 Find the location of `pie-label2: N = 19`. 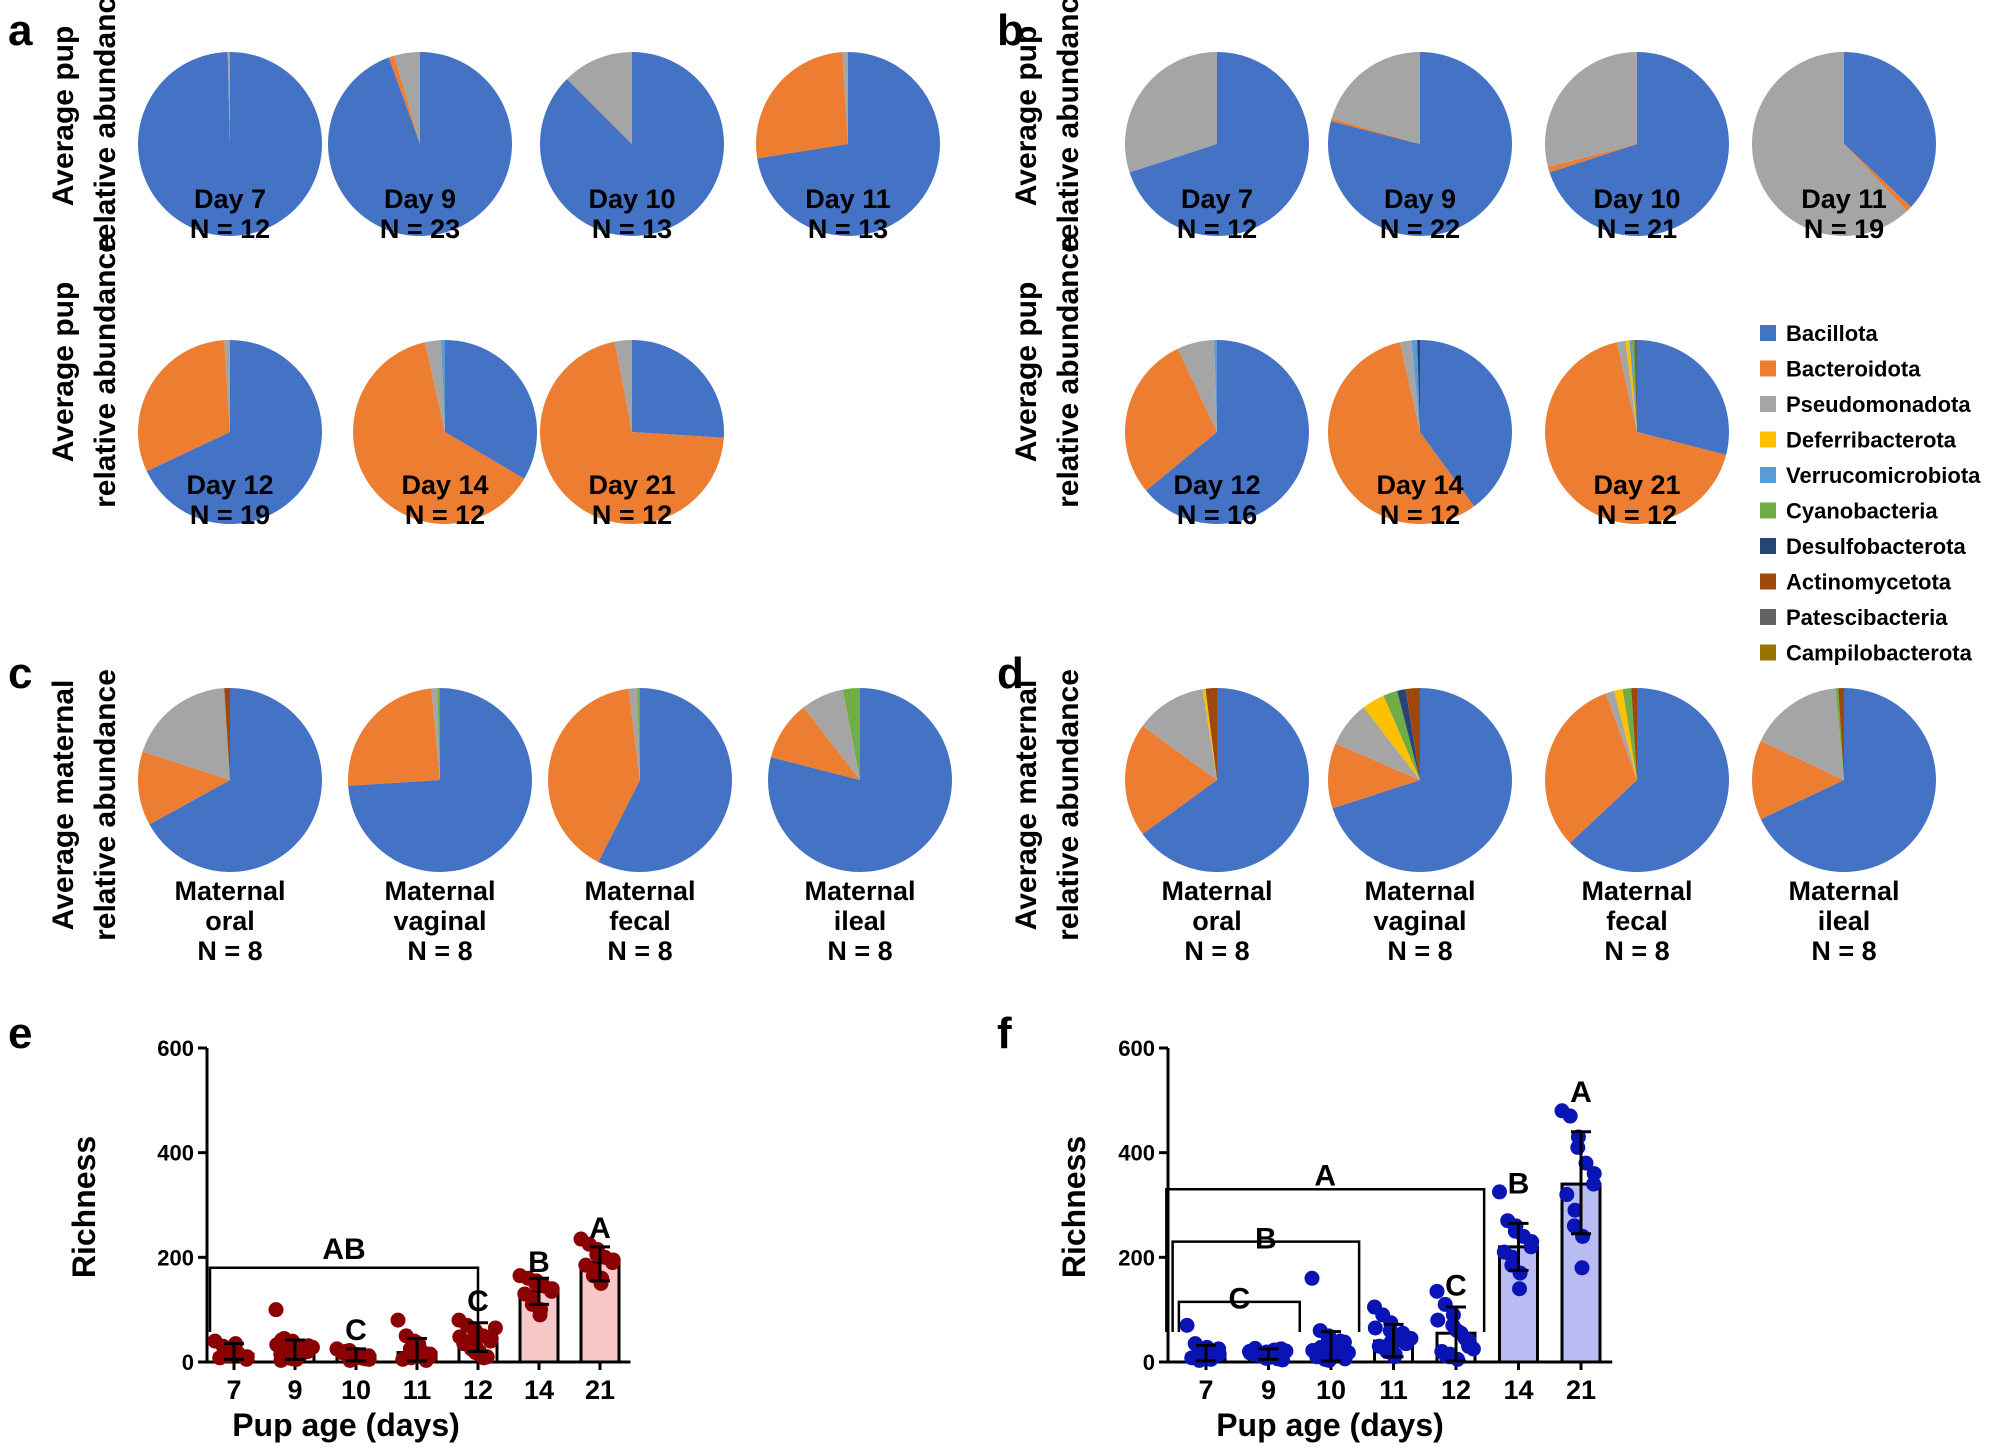

pie-label2: N = 19 is located at coordinates (1844, 229).